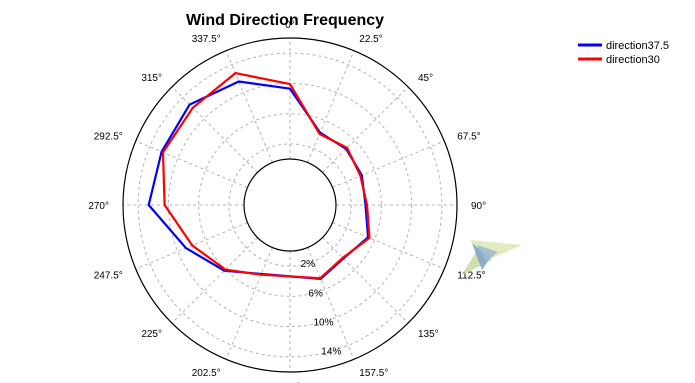 The height and width of the screenshot is (383, 695). Describe the element at coordinates (151, 334) in the screenshot. I see `direction-label: 225°` at that location.